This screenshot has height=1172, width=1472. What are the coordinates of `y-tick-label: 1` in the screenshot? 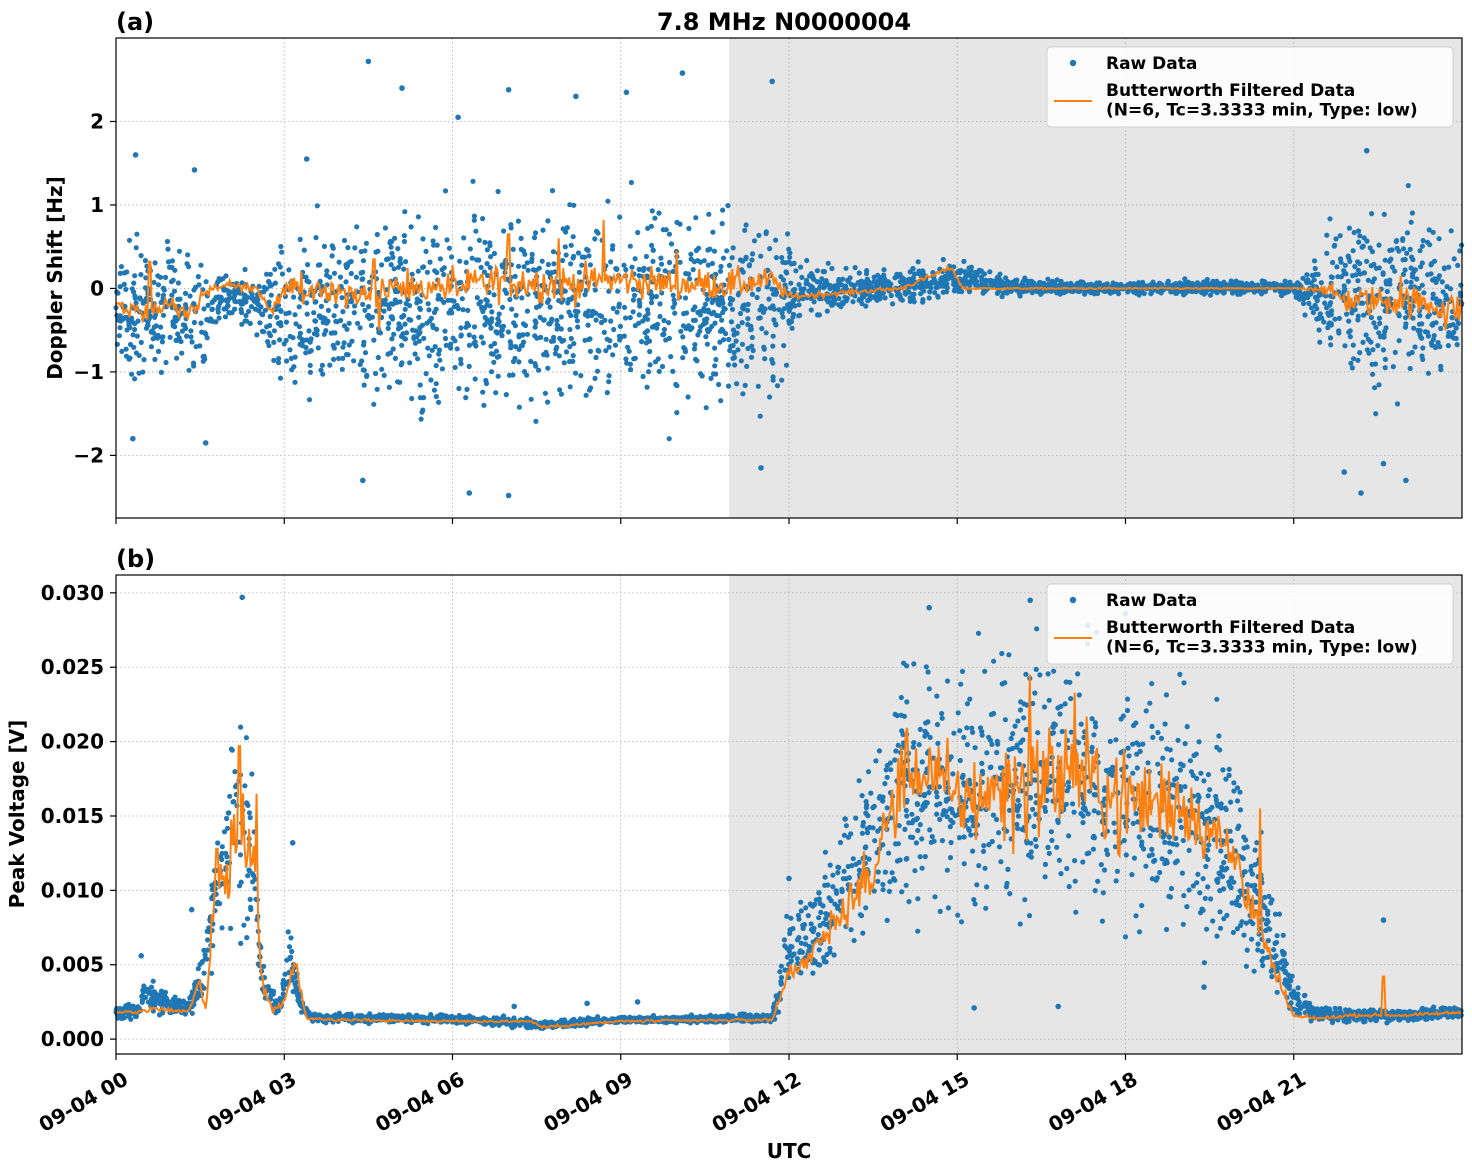 It's located at (97, 205).